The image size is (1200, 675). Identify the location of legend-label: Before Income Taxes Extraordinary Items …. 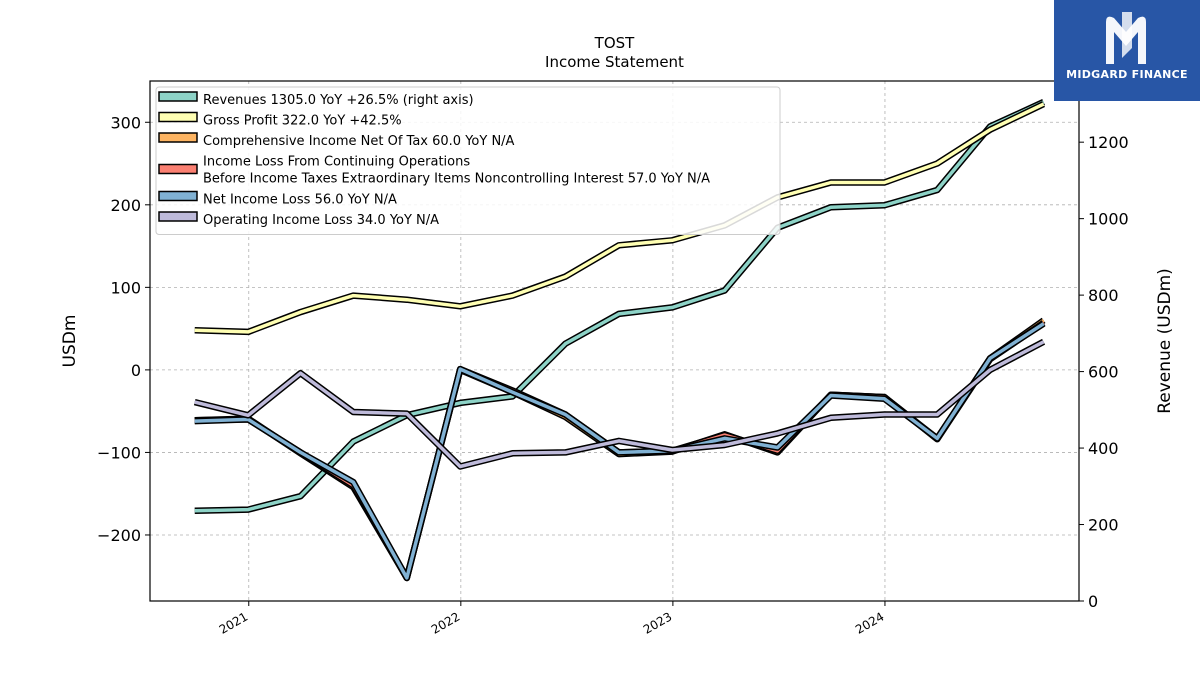
(456, 179).